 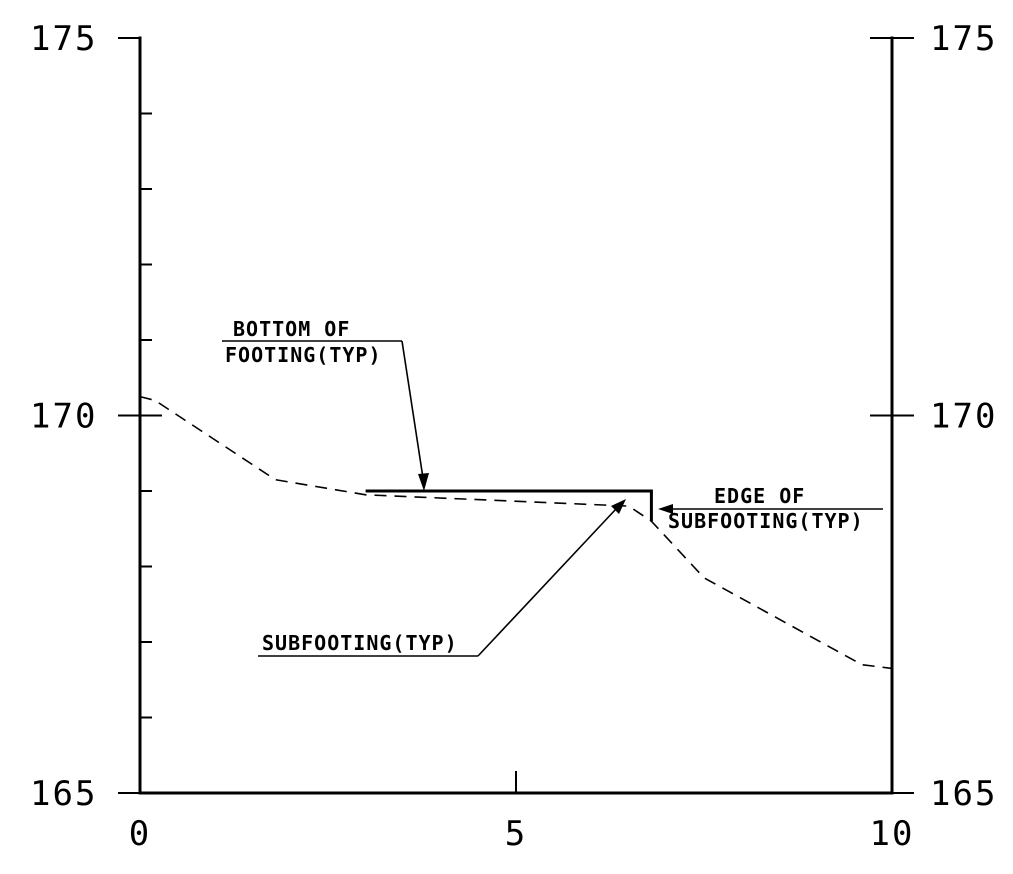 What do you see at coordinates (423, 482) in the screenshot?
I see `annotation-bottom-of-footing-arrow` at bounding box center [423, 482].